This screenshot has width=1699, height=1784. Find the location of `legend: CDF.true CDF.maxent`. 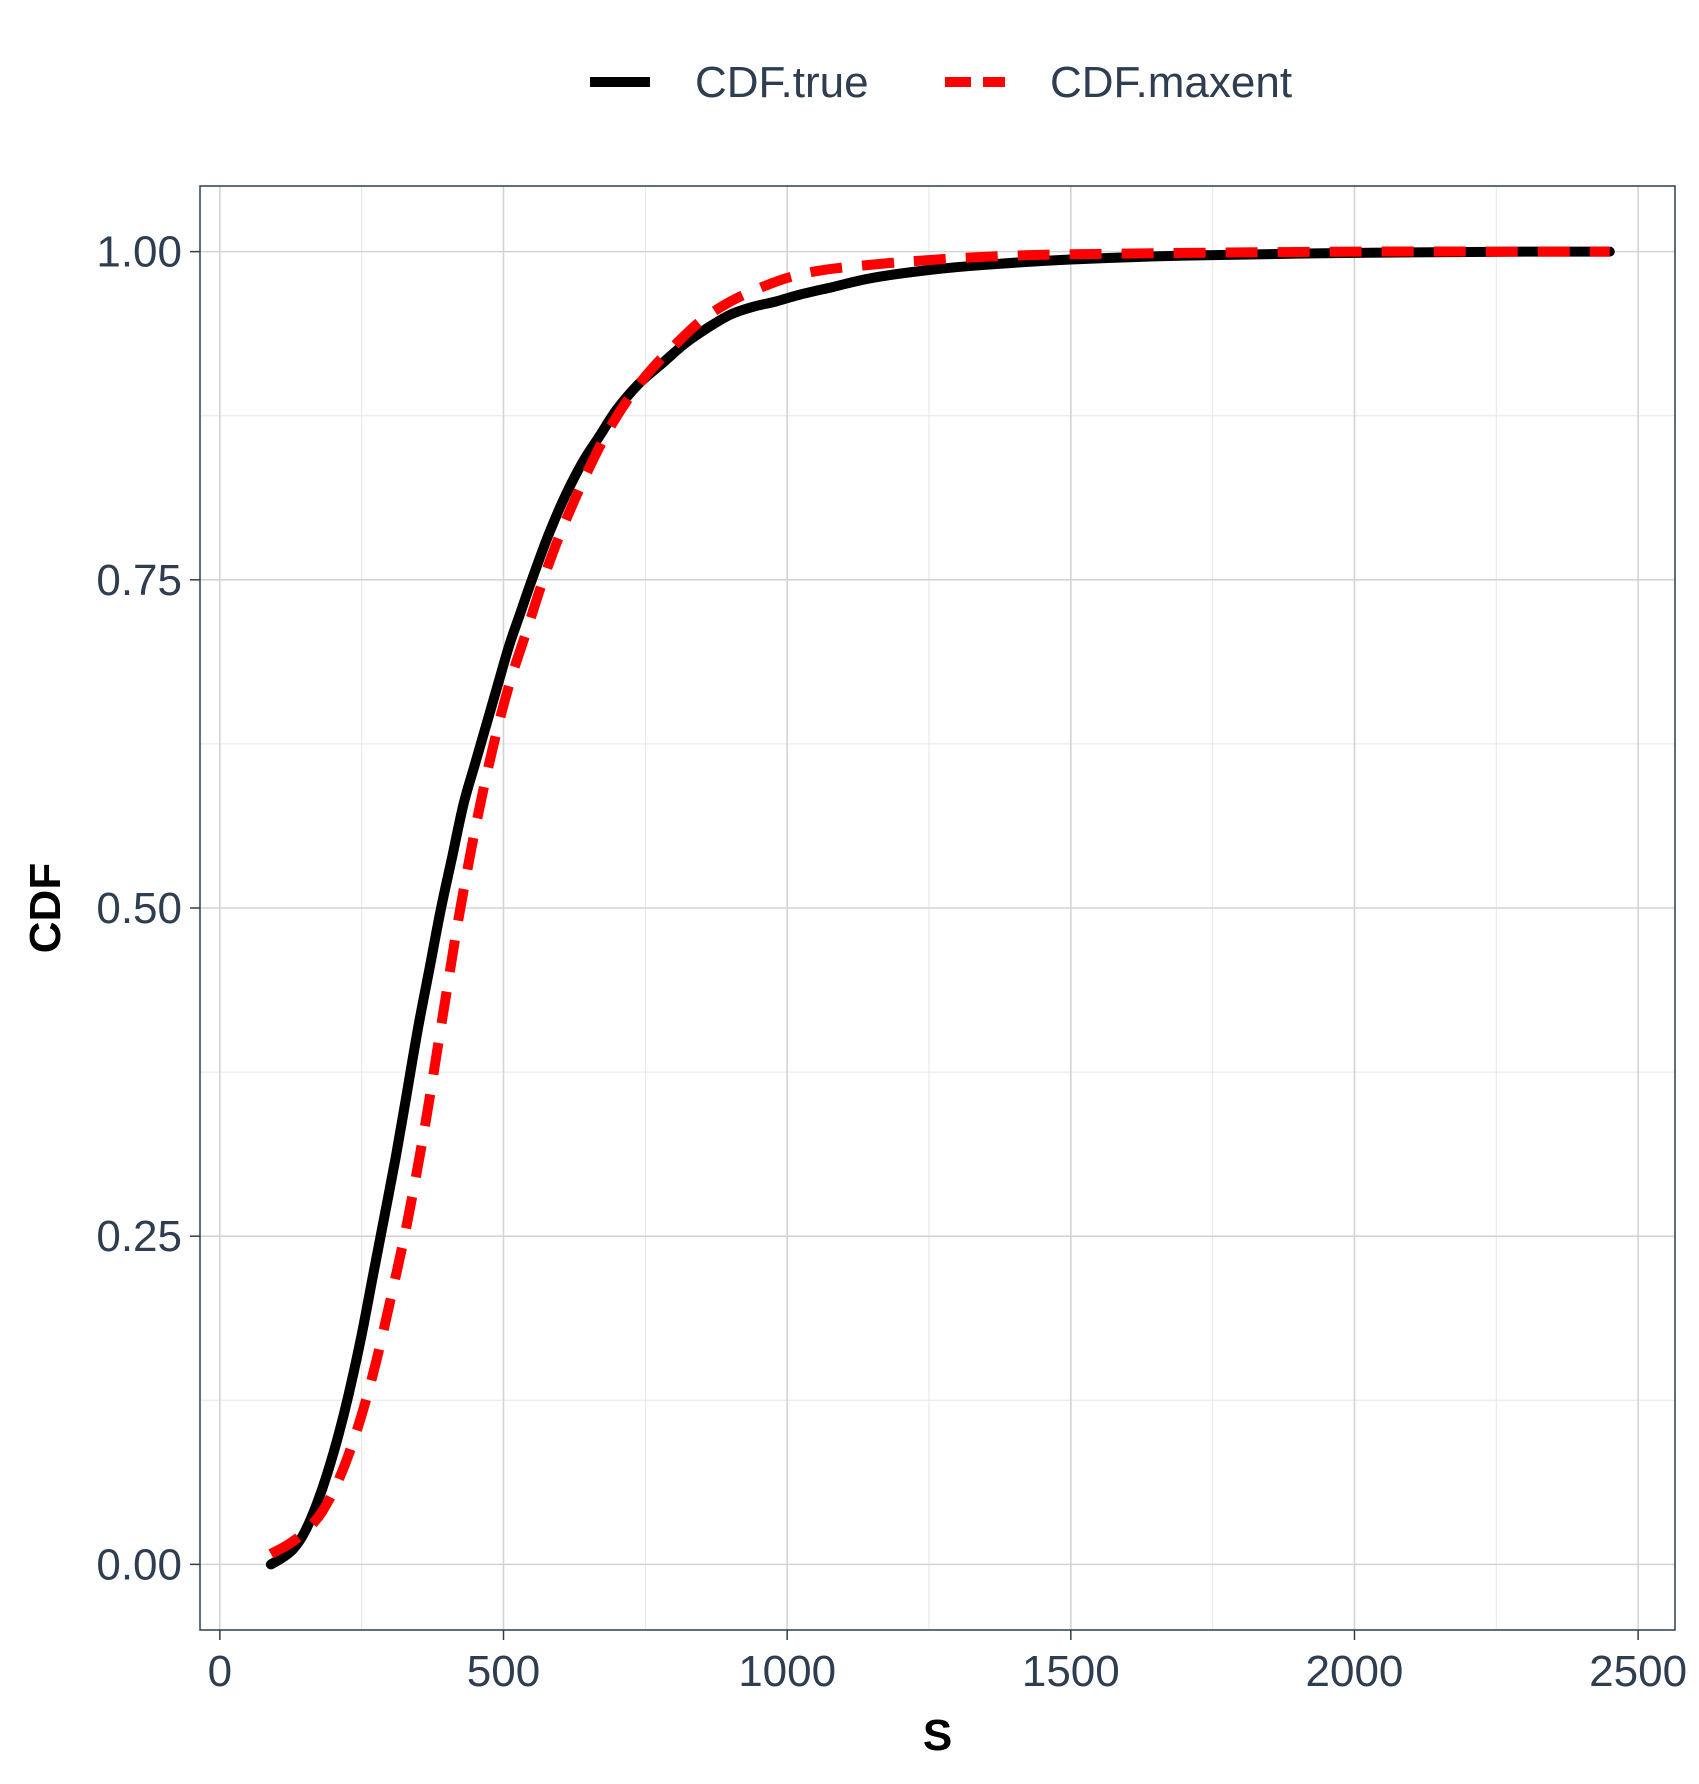

legend: CDF.true CDF.maxent is located at coordinates (941, 82).